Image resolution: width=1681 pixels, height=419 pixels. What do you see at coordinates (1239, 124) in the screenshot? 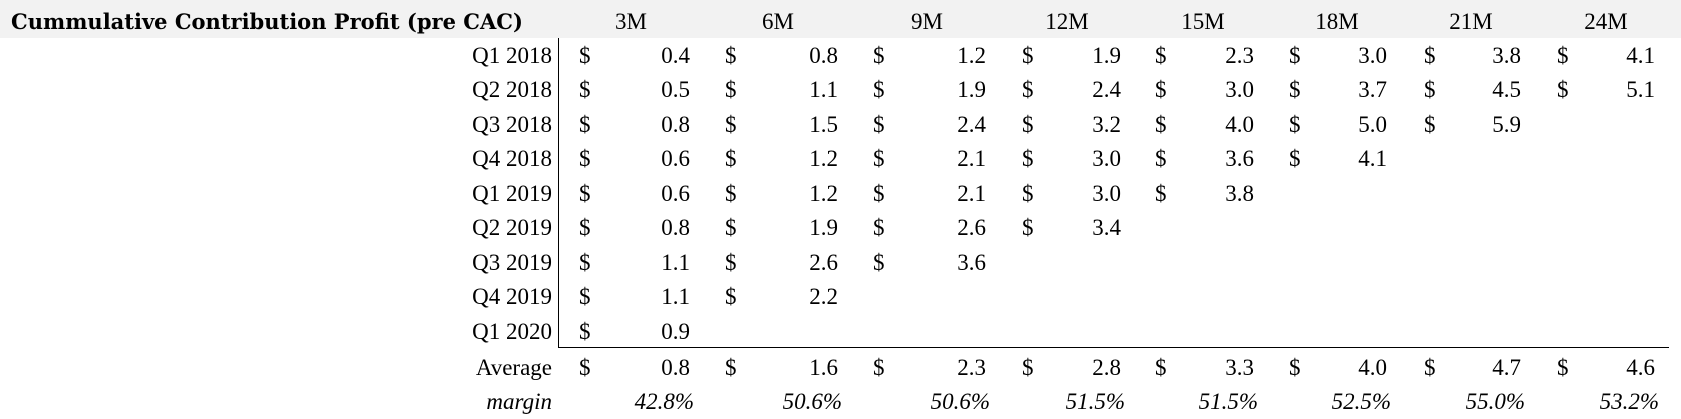
I see `cohort-row-value: 4.0` at bounding box center [1239, 124].